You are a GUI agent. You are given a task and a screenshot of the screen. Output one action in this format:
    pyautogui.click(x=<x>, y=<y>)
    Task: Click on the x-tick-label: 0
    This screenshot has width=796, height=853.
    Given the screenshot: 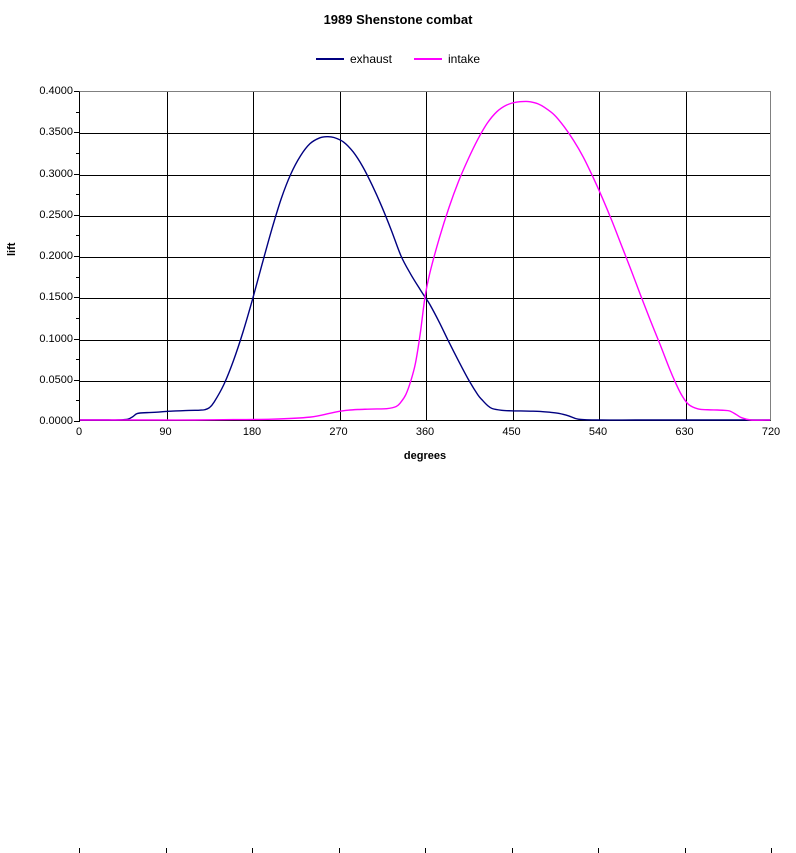 What is the action you would take?
    pyautogui.click(x=79, y=432)
    